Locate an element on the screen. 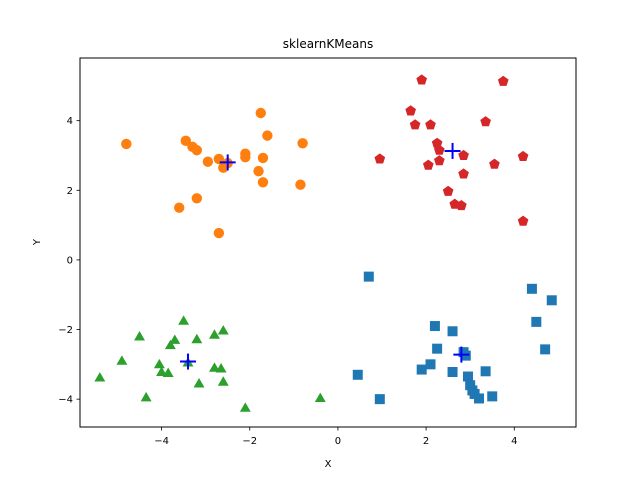  x-tick-label: −2 is located at coordinates (249, 441).